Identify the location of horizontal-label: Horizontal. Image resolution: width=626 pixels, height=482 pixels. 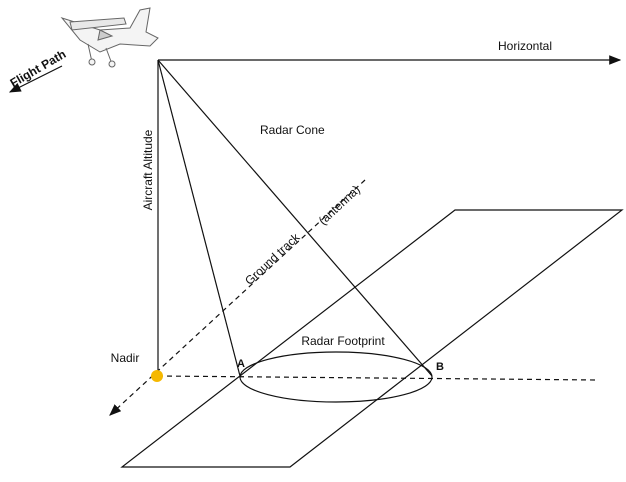
(525, 46).